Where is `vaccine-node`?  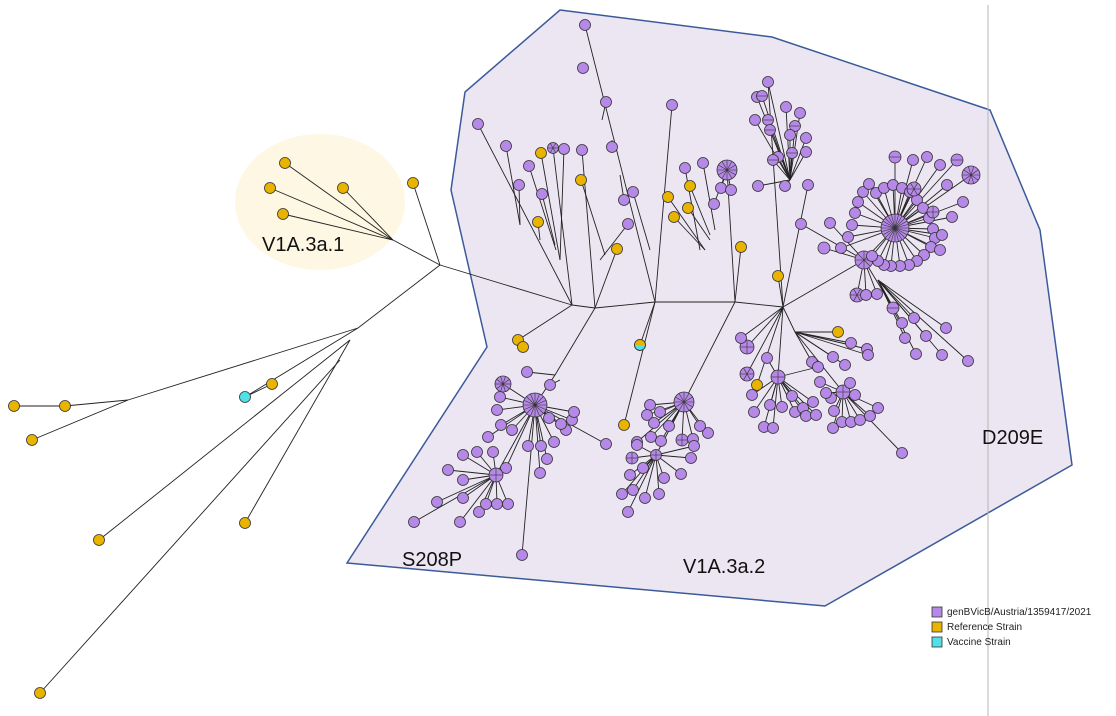 vaccine-node is located at coordinates (245, 397).